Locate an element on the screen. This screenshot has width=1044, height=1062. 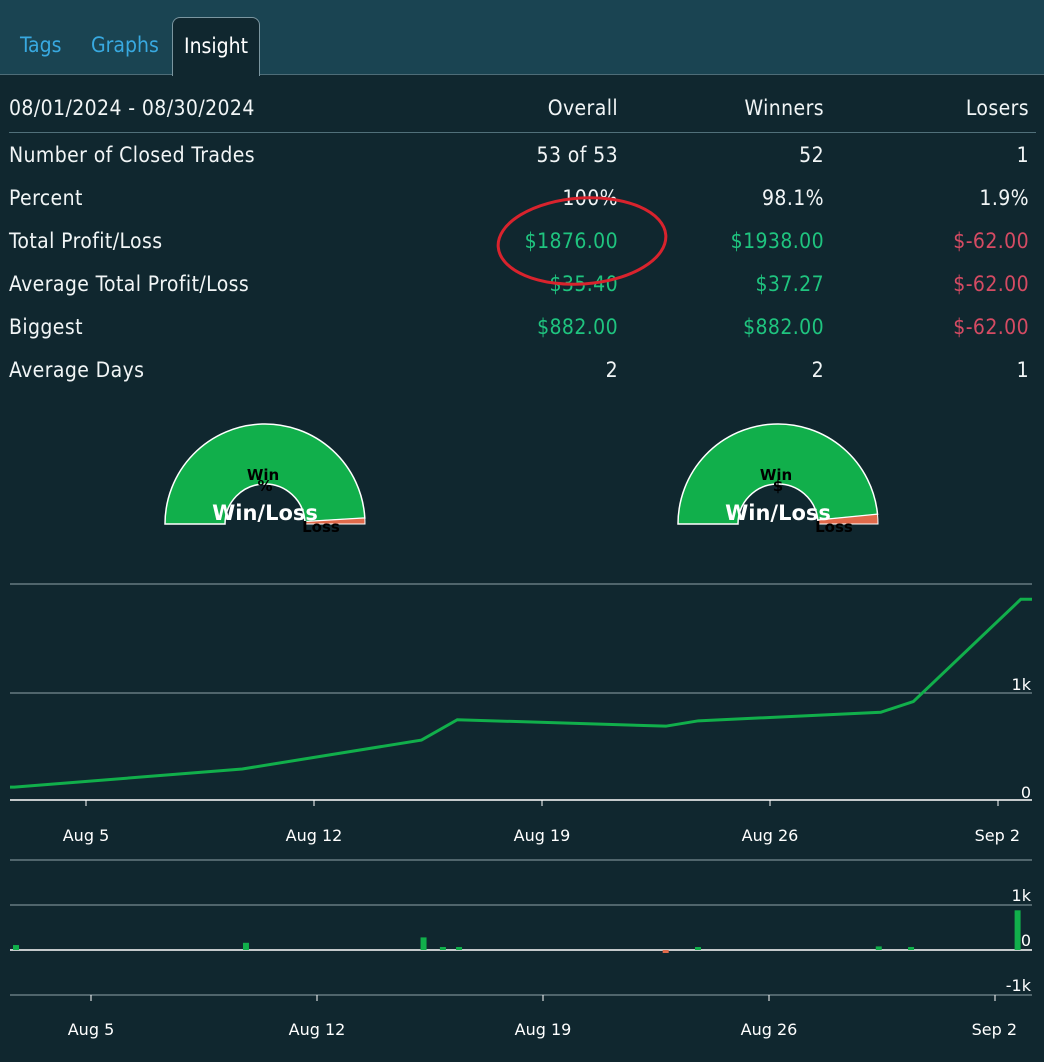
tab-insight: Insight is located at coordinates (216, 46).